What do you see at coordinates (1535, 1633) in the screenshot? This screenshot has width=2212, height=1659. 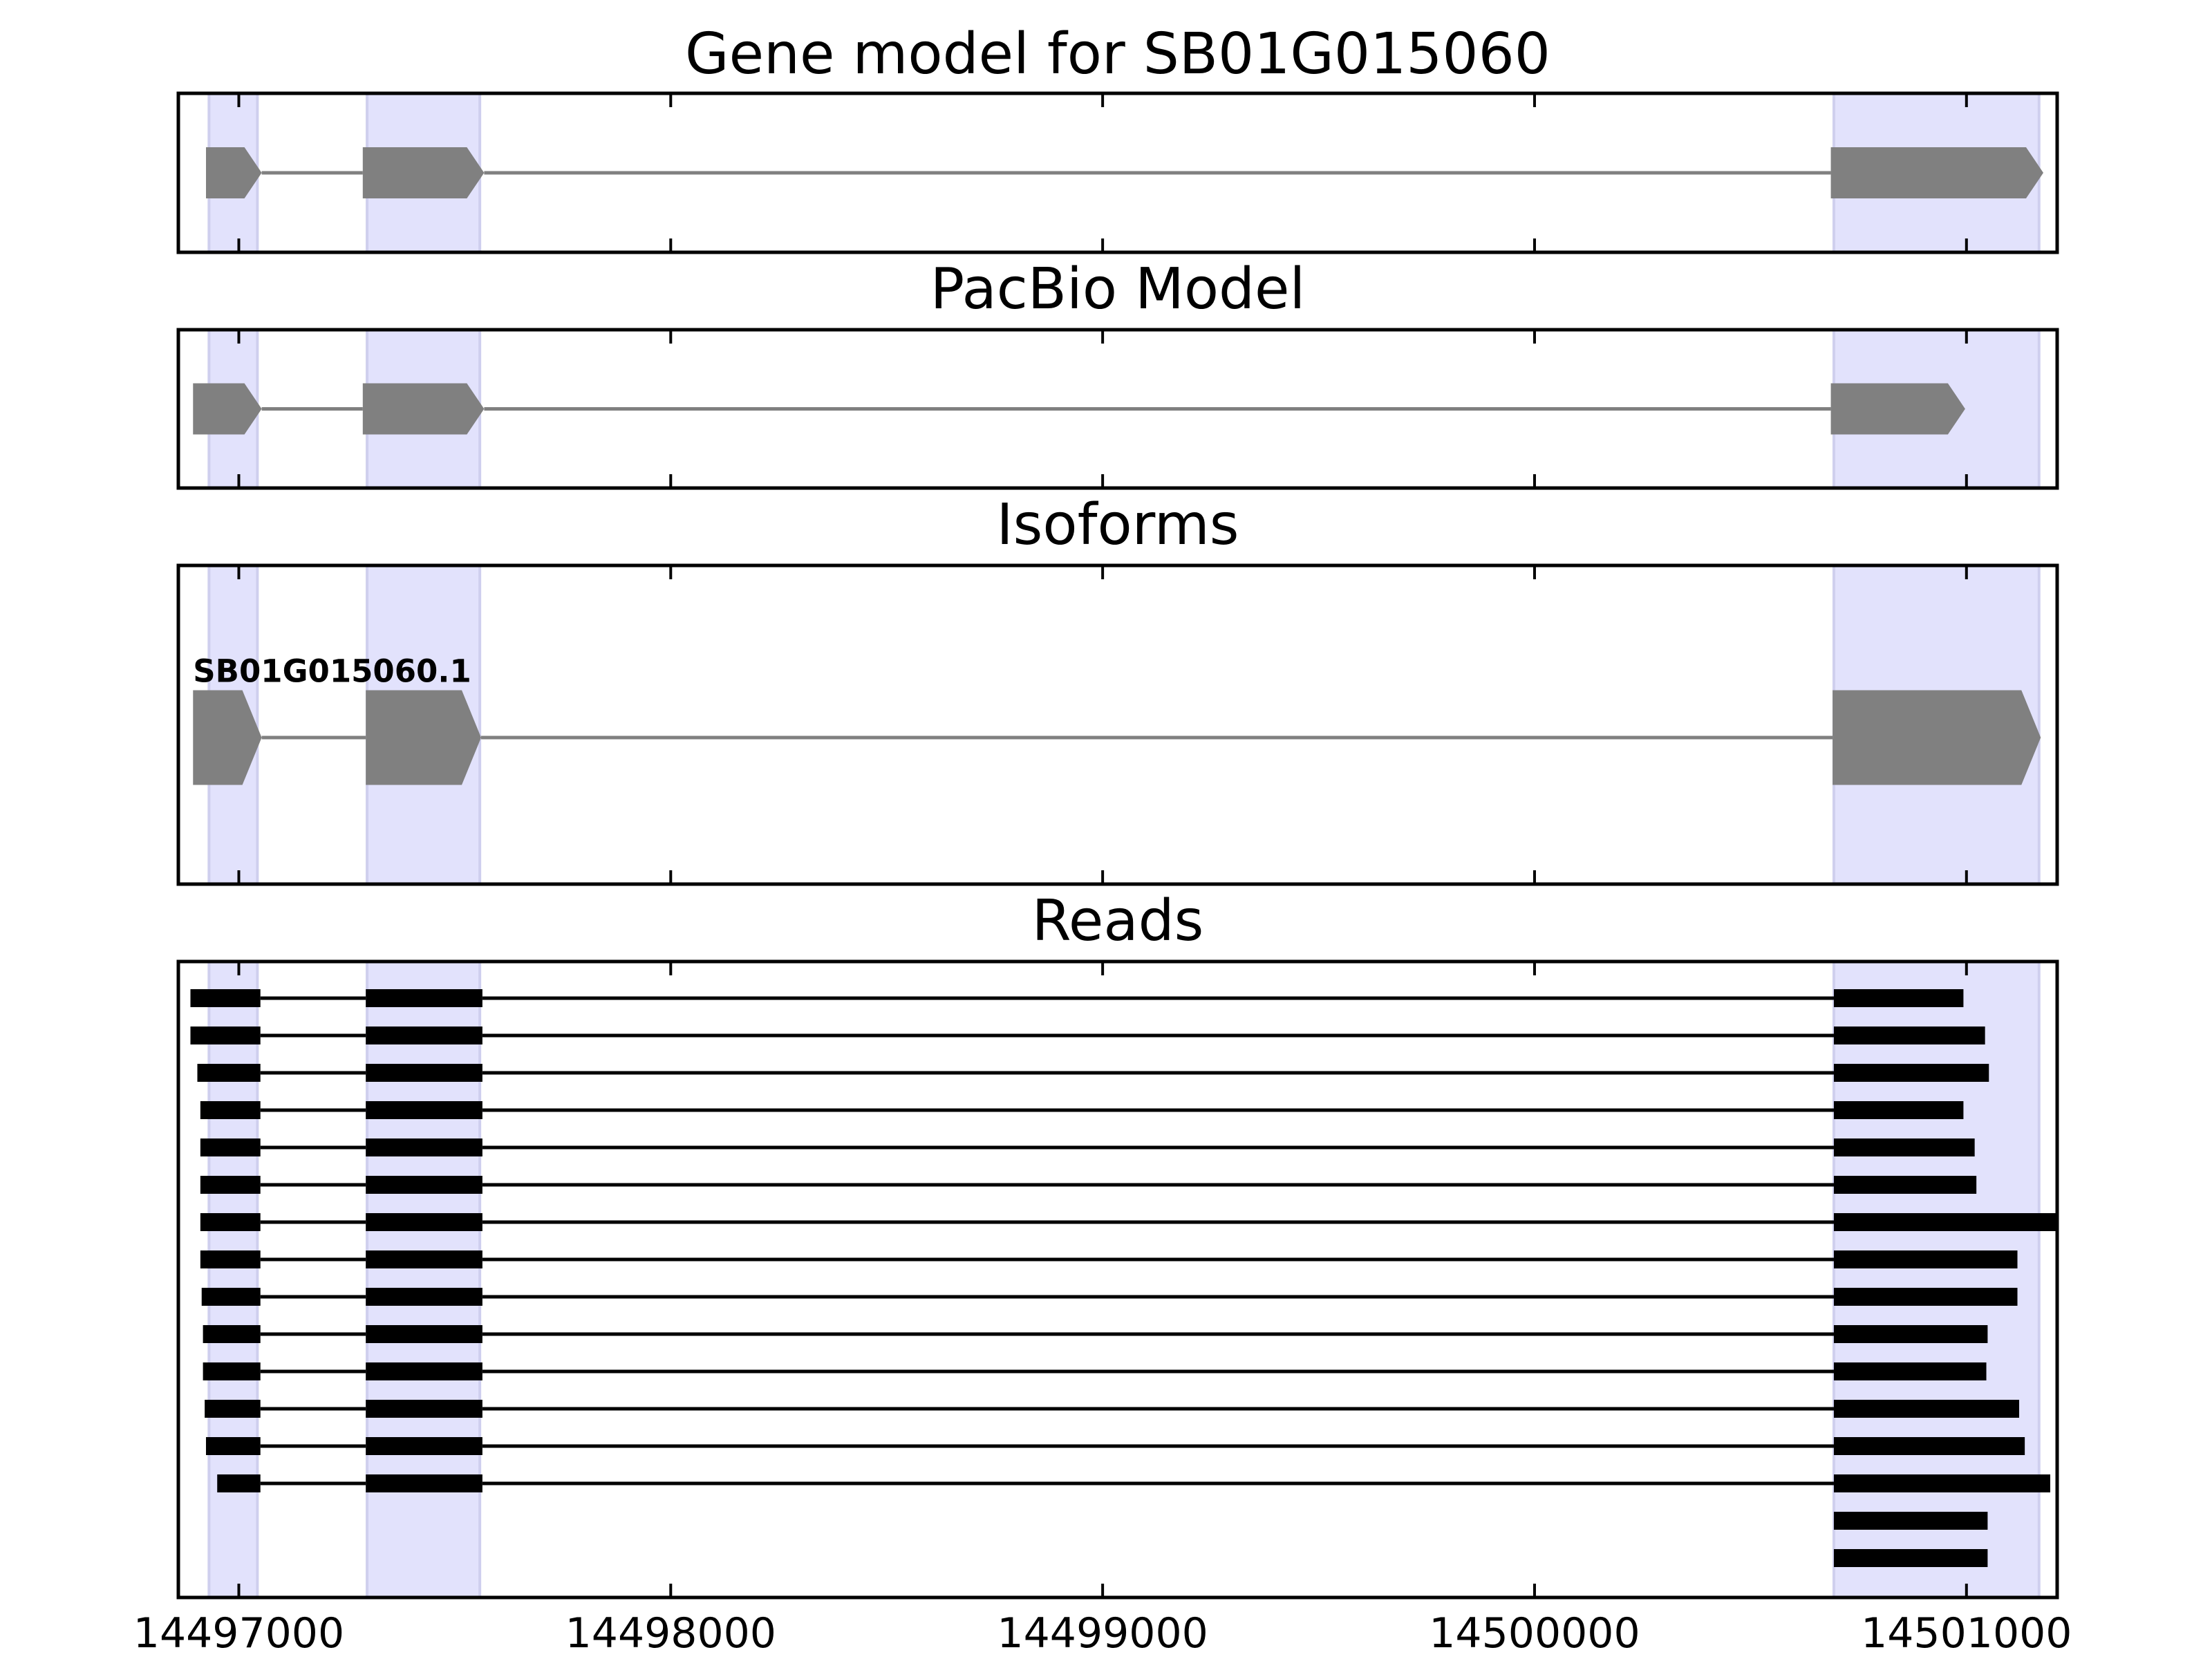 I see `x-tick-label: 14500000` at bounding box center [1535, 1633].